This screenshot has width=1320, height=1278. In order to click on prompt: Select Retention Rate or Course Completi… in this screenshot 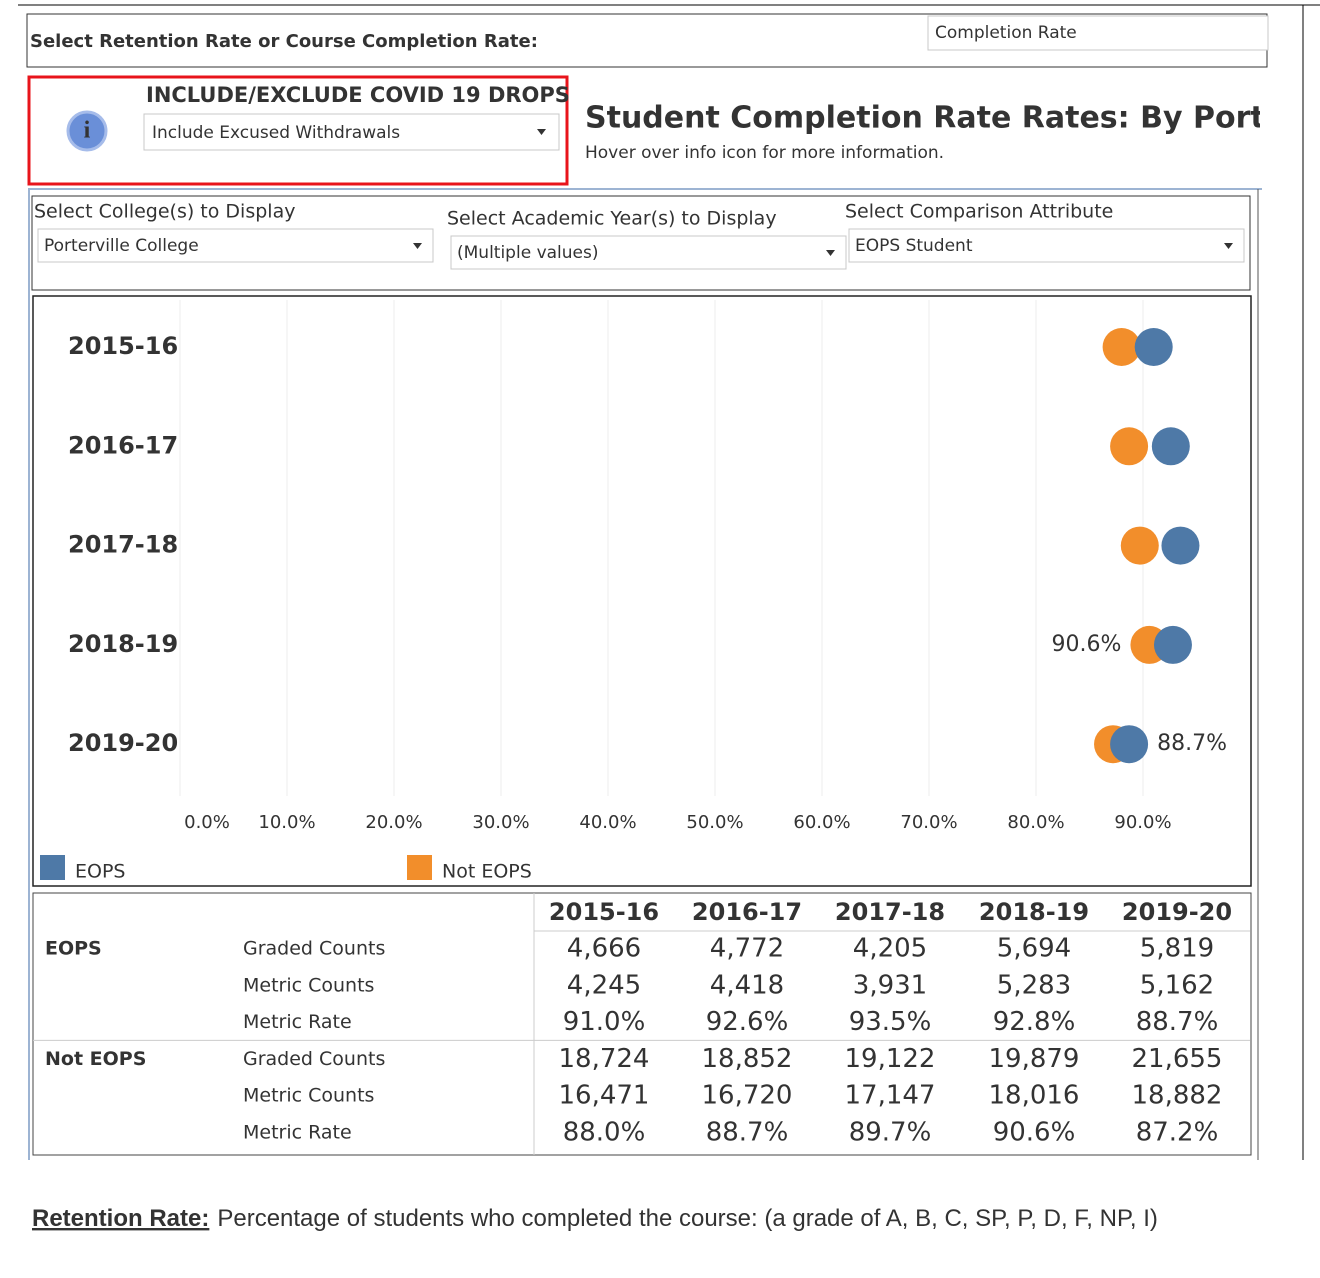, I will do `click(284, 41)`.